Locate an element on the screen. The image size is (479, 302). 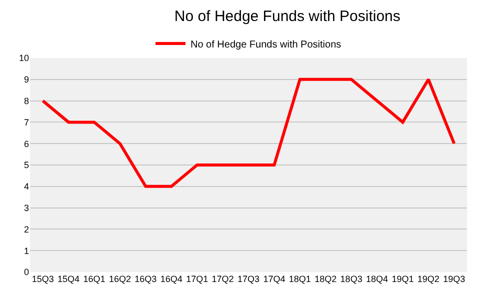
chart-title: No of Hedge Funds with Positions is located at coordinates (287, 17).